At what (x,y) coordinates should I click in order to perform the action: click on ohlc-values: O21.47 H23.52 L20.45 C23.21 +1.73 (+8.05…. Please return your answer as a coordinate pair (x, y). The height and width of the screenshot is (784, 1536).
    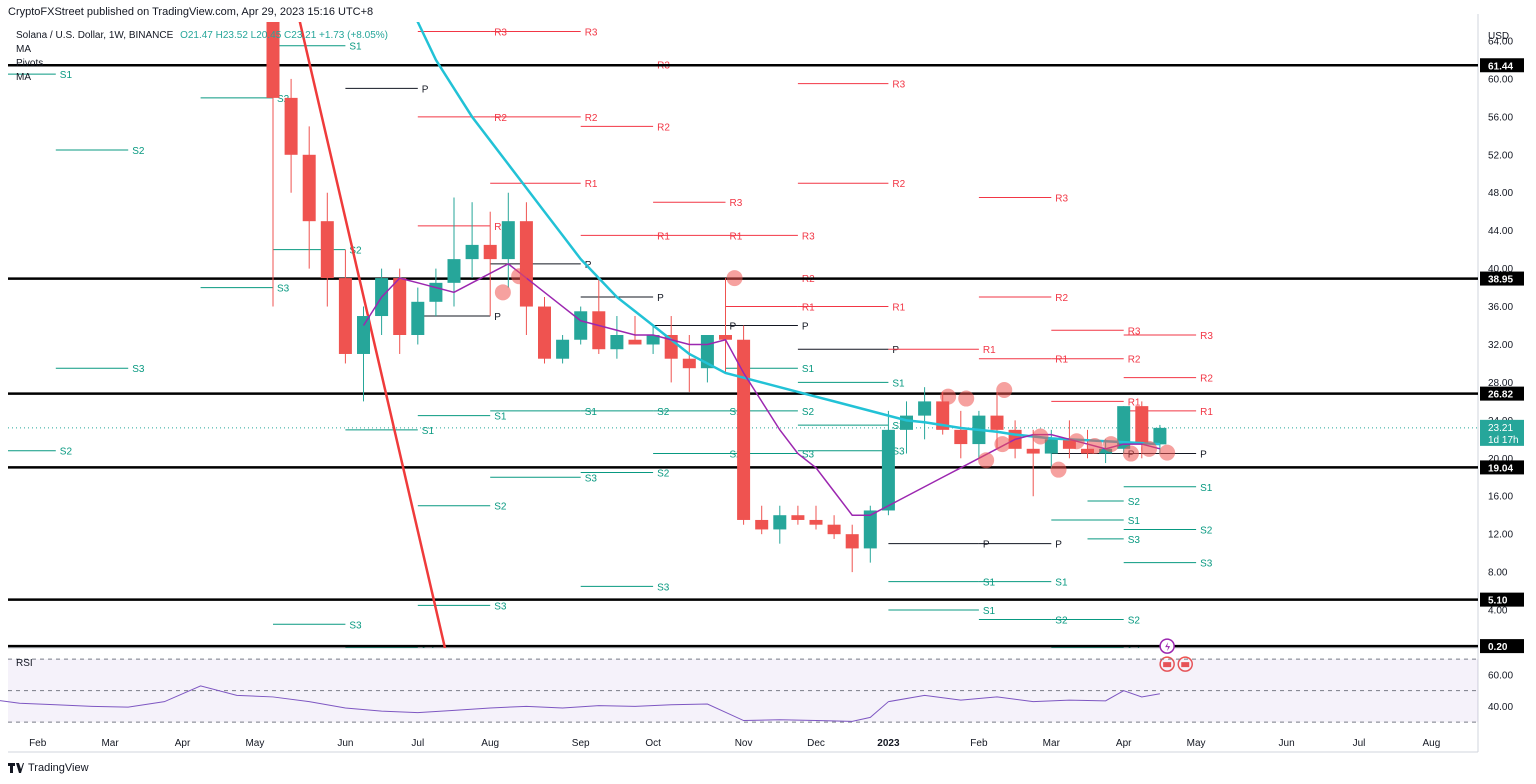
    Looking at the image, I should click on (284, 35).